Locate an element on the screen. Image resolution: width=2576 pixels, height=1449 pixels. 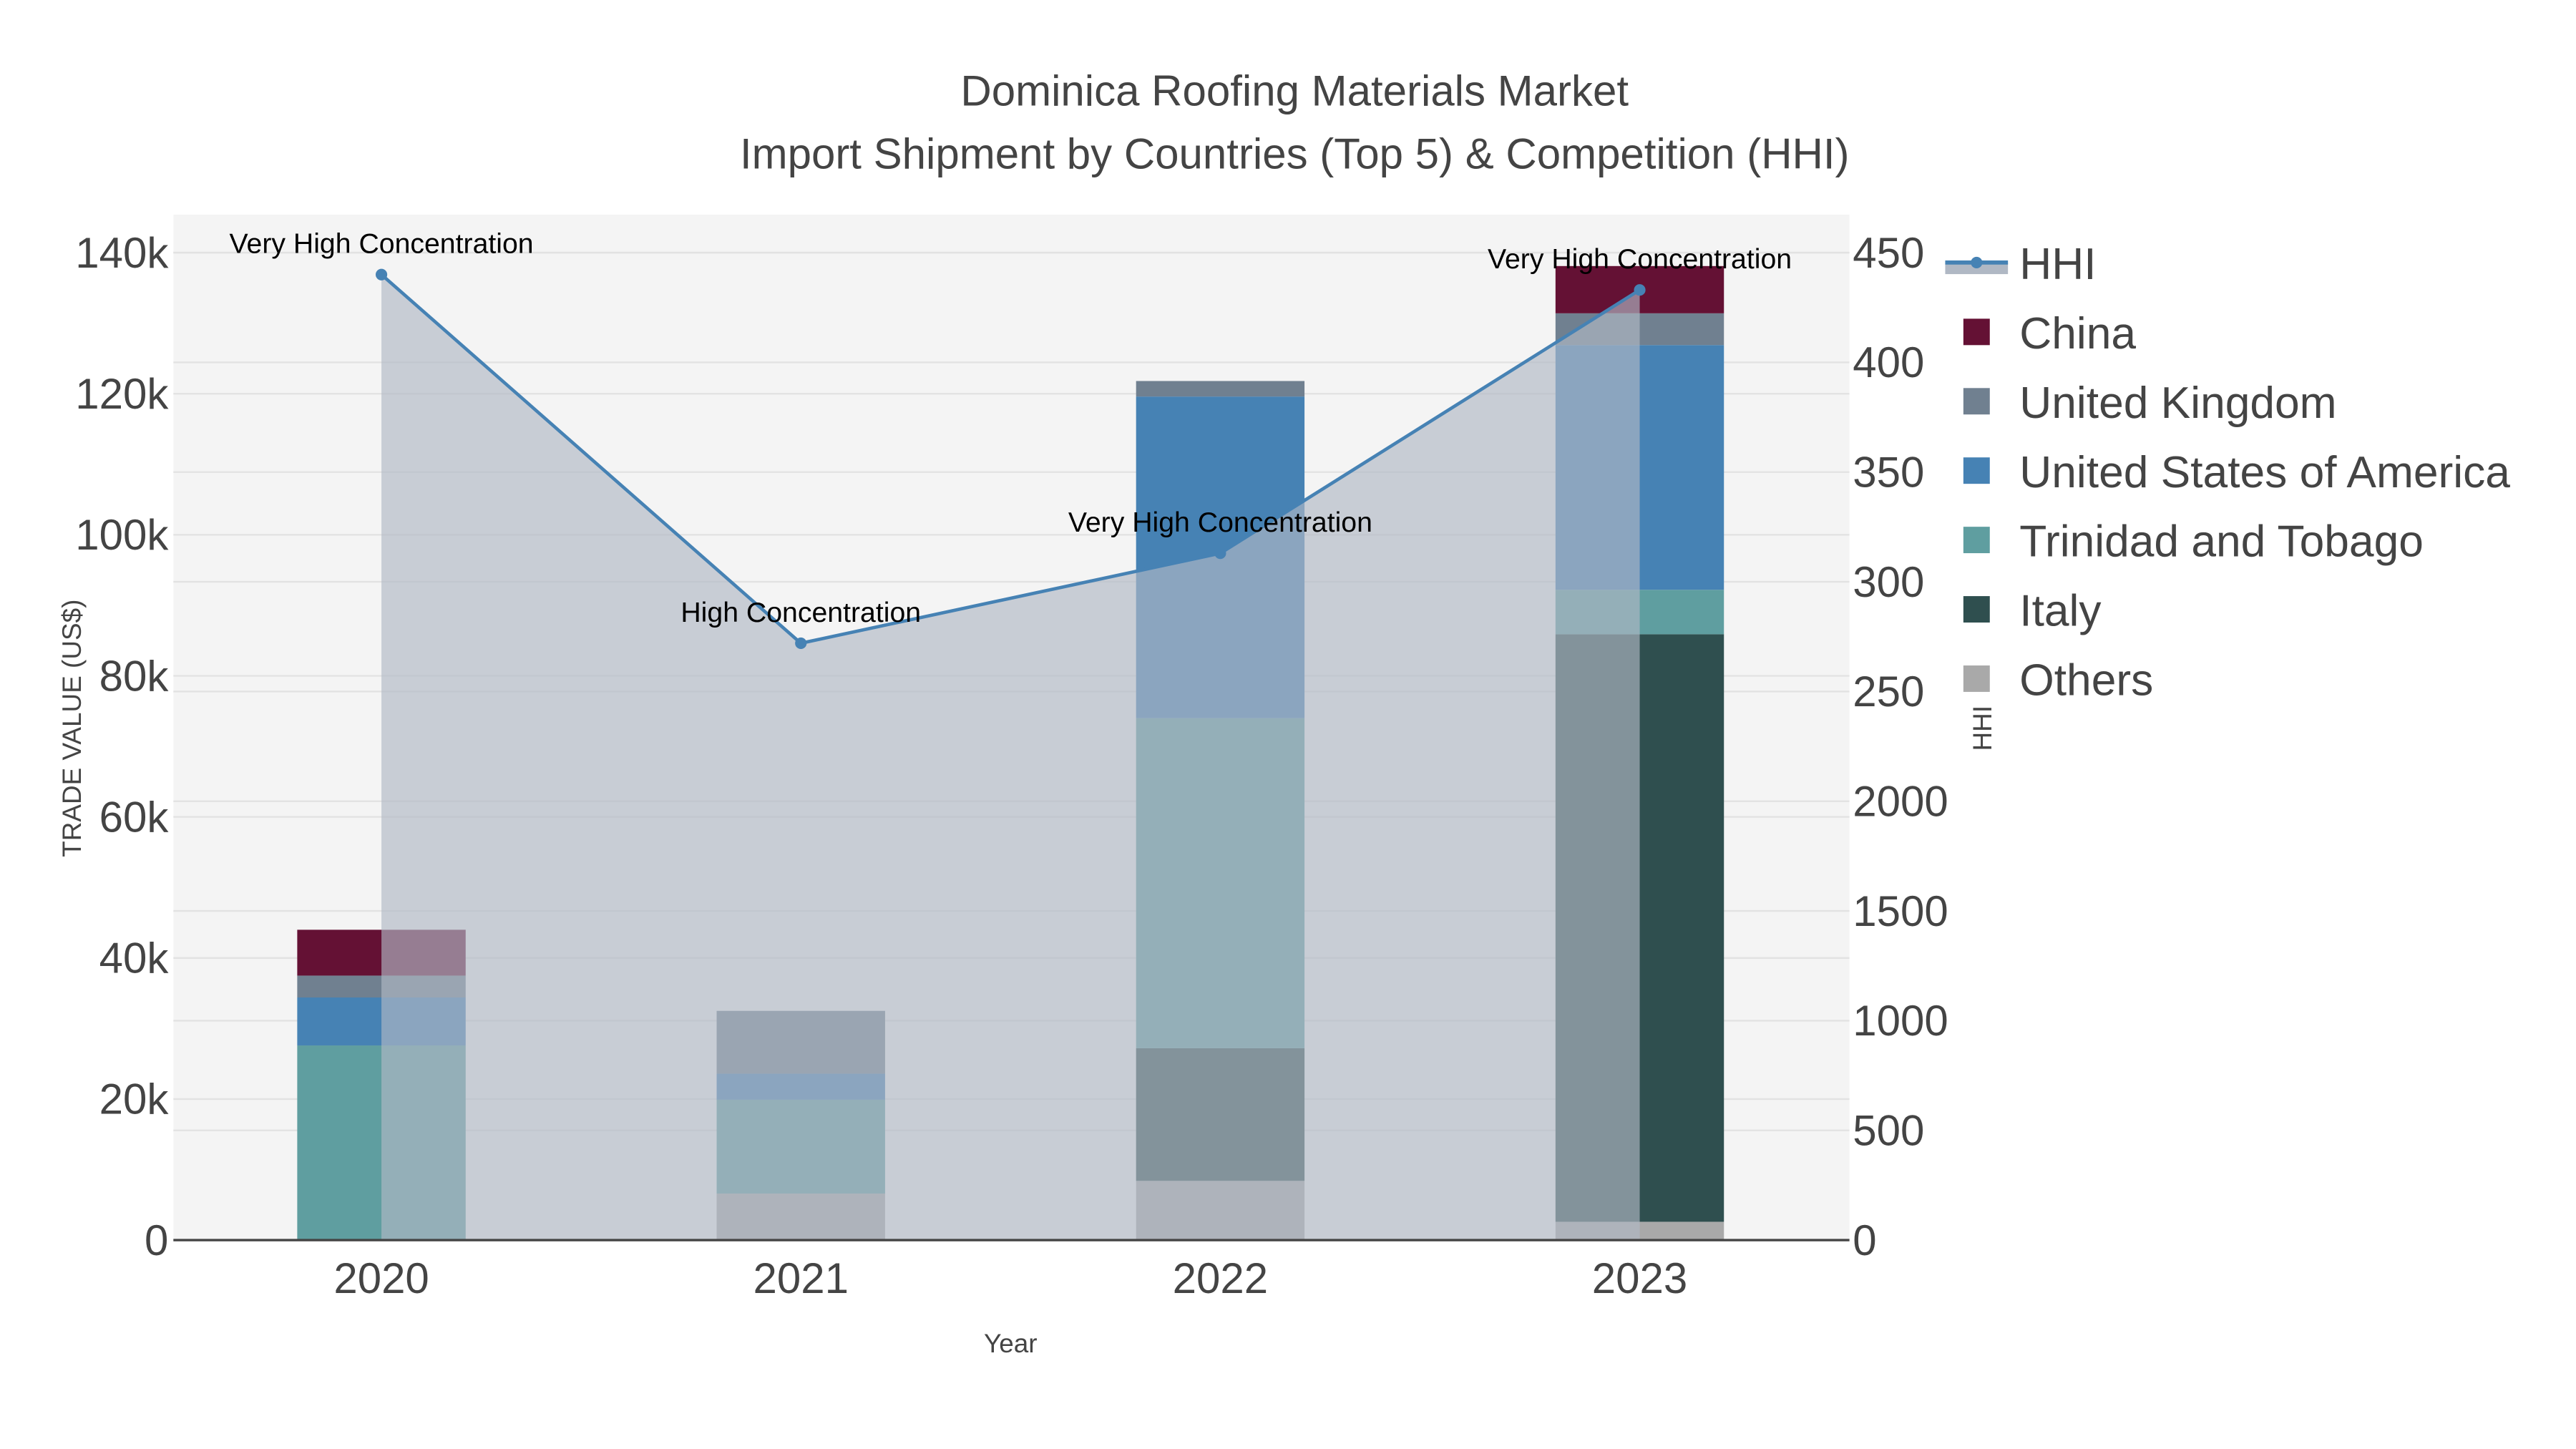
x-axis-ticks: 2020 2021 2022 2023 is located at coordinates (1010, 1278).